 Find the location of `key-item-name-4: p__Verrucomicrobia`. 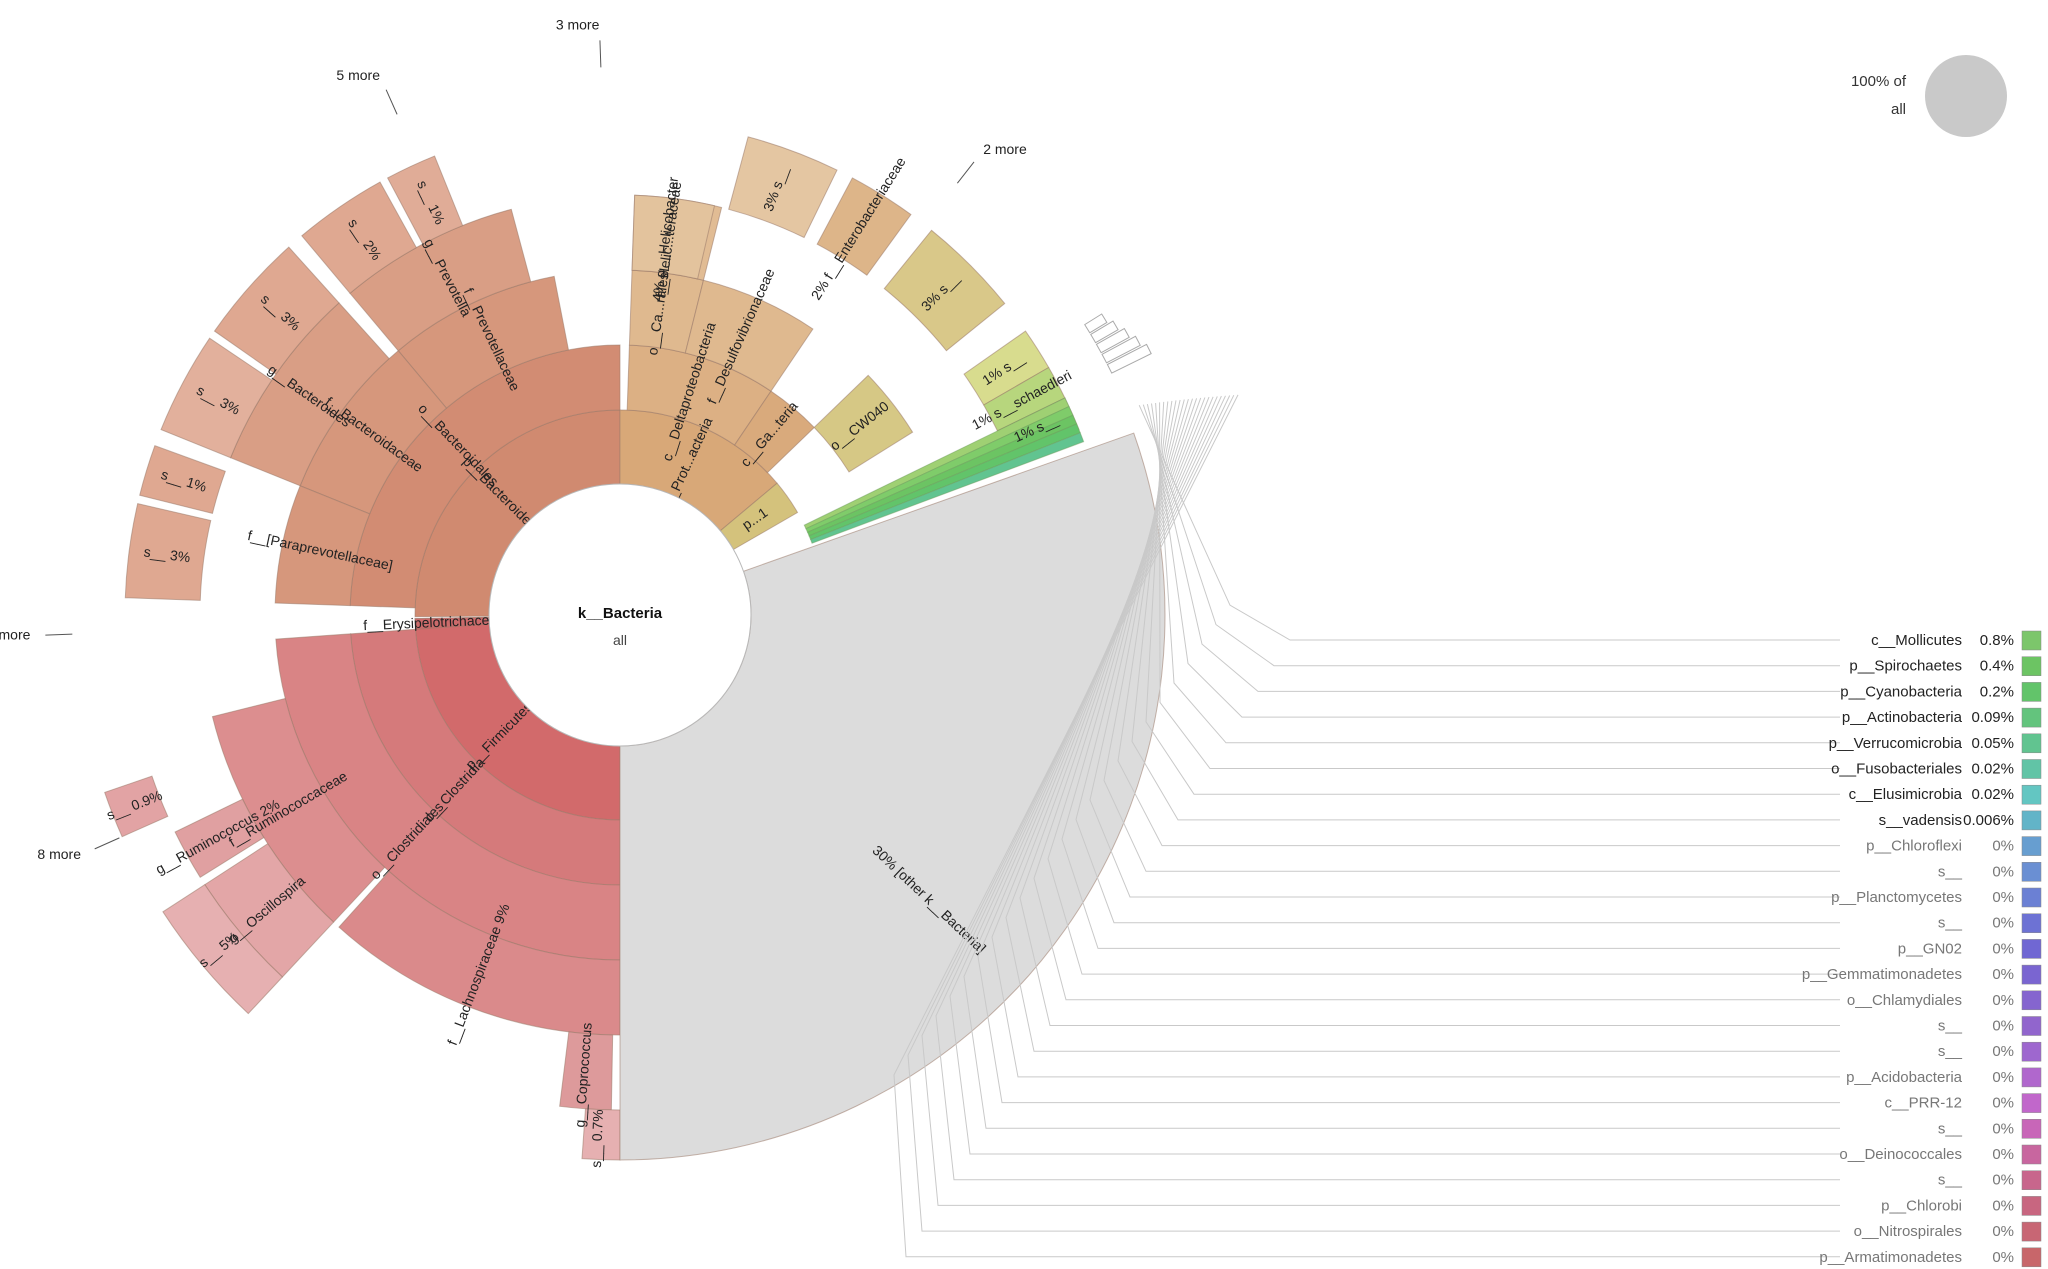

key-item-name-4: p__Verrucomicrobia is located at coordinates (1896, 743).